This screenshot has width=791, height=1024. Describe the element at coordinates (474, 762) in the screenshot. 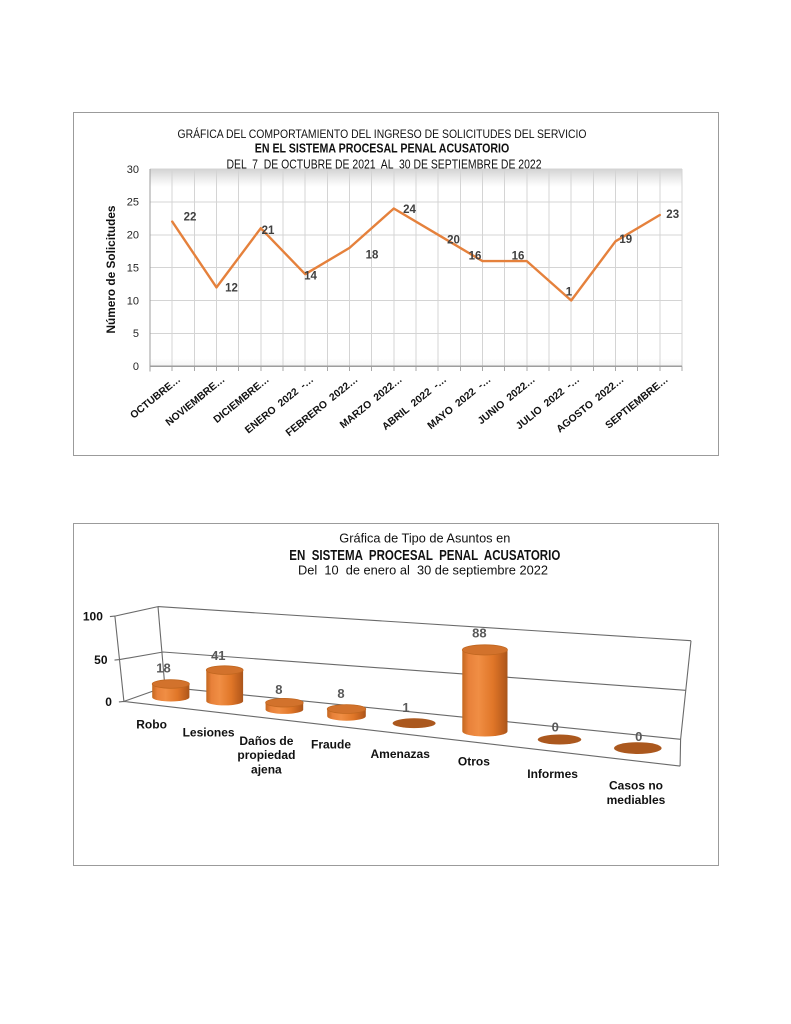

I see `svg-text: Otros` at that location.